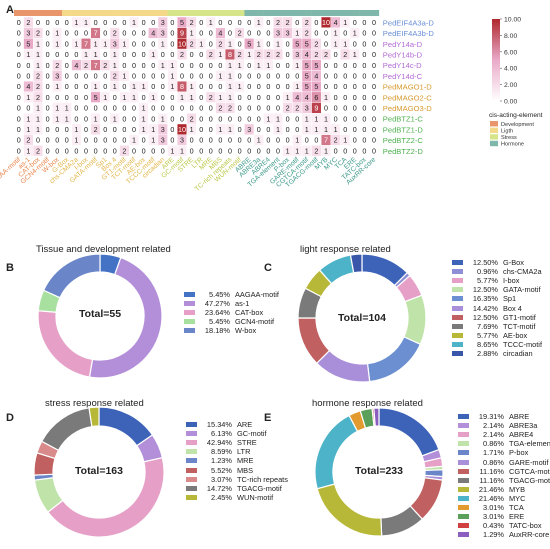 The width and height of the screenshot is (550, 549). Describe the element at coordinates (237, 451) in the screenshot. I see `legend-item-ltr: 8.59% LTR` at that location.